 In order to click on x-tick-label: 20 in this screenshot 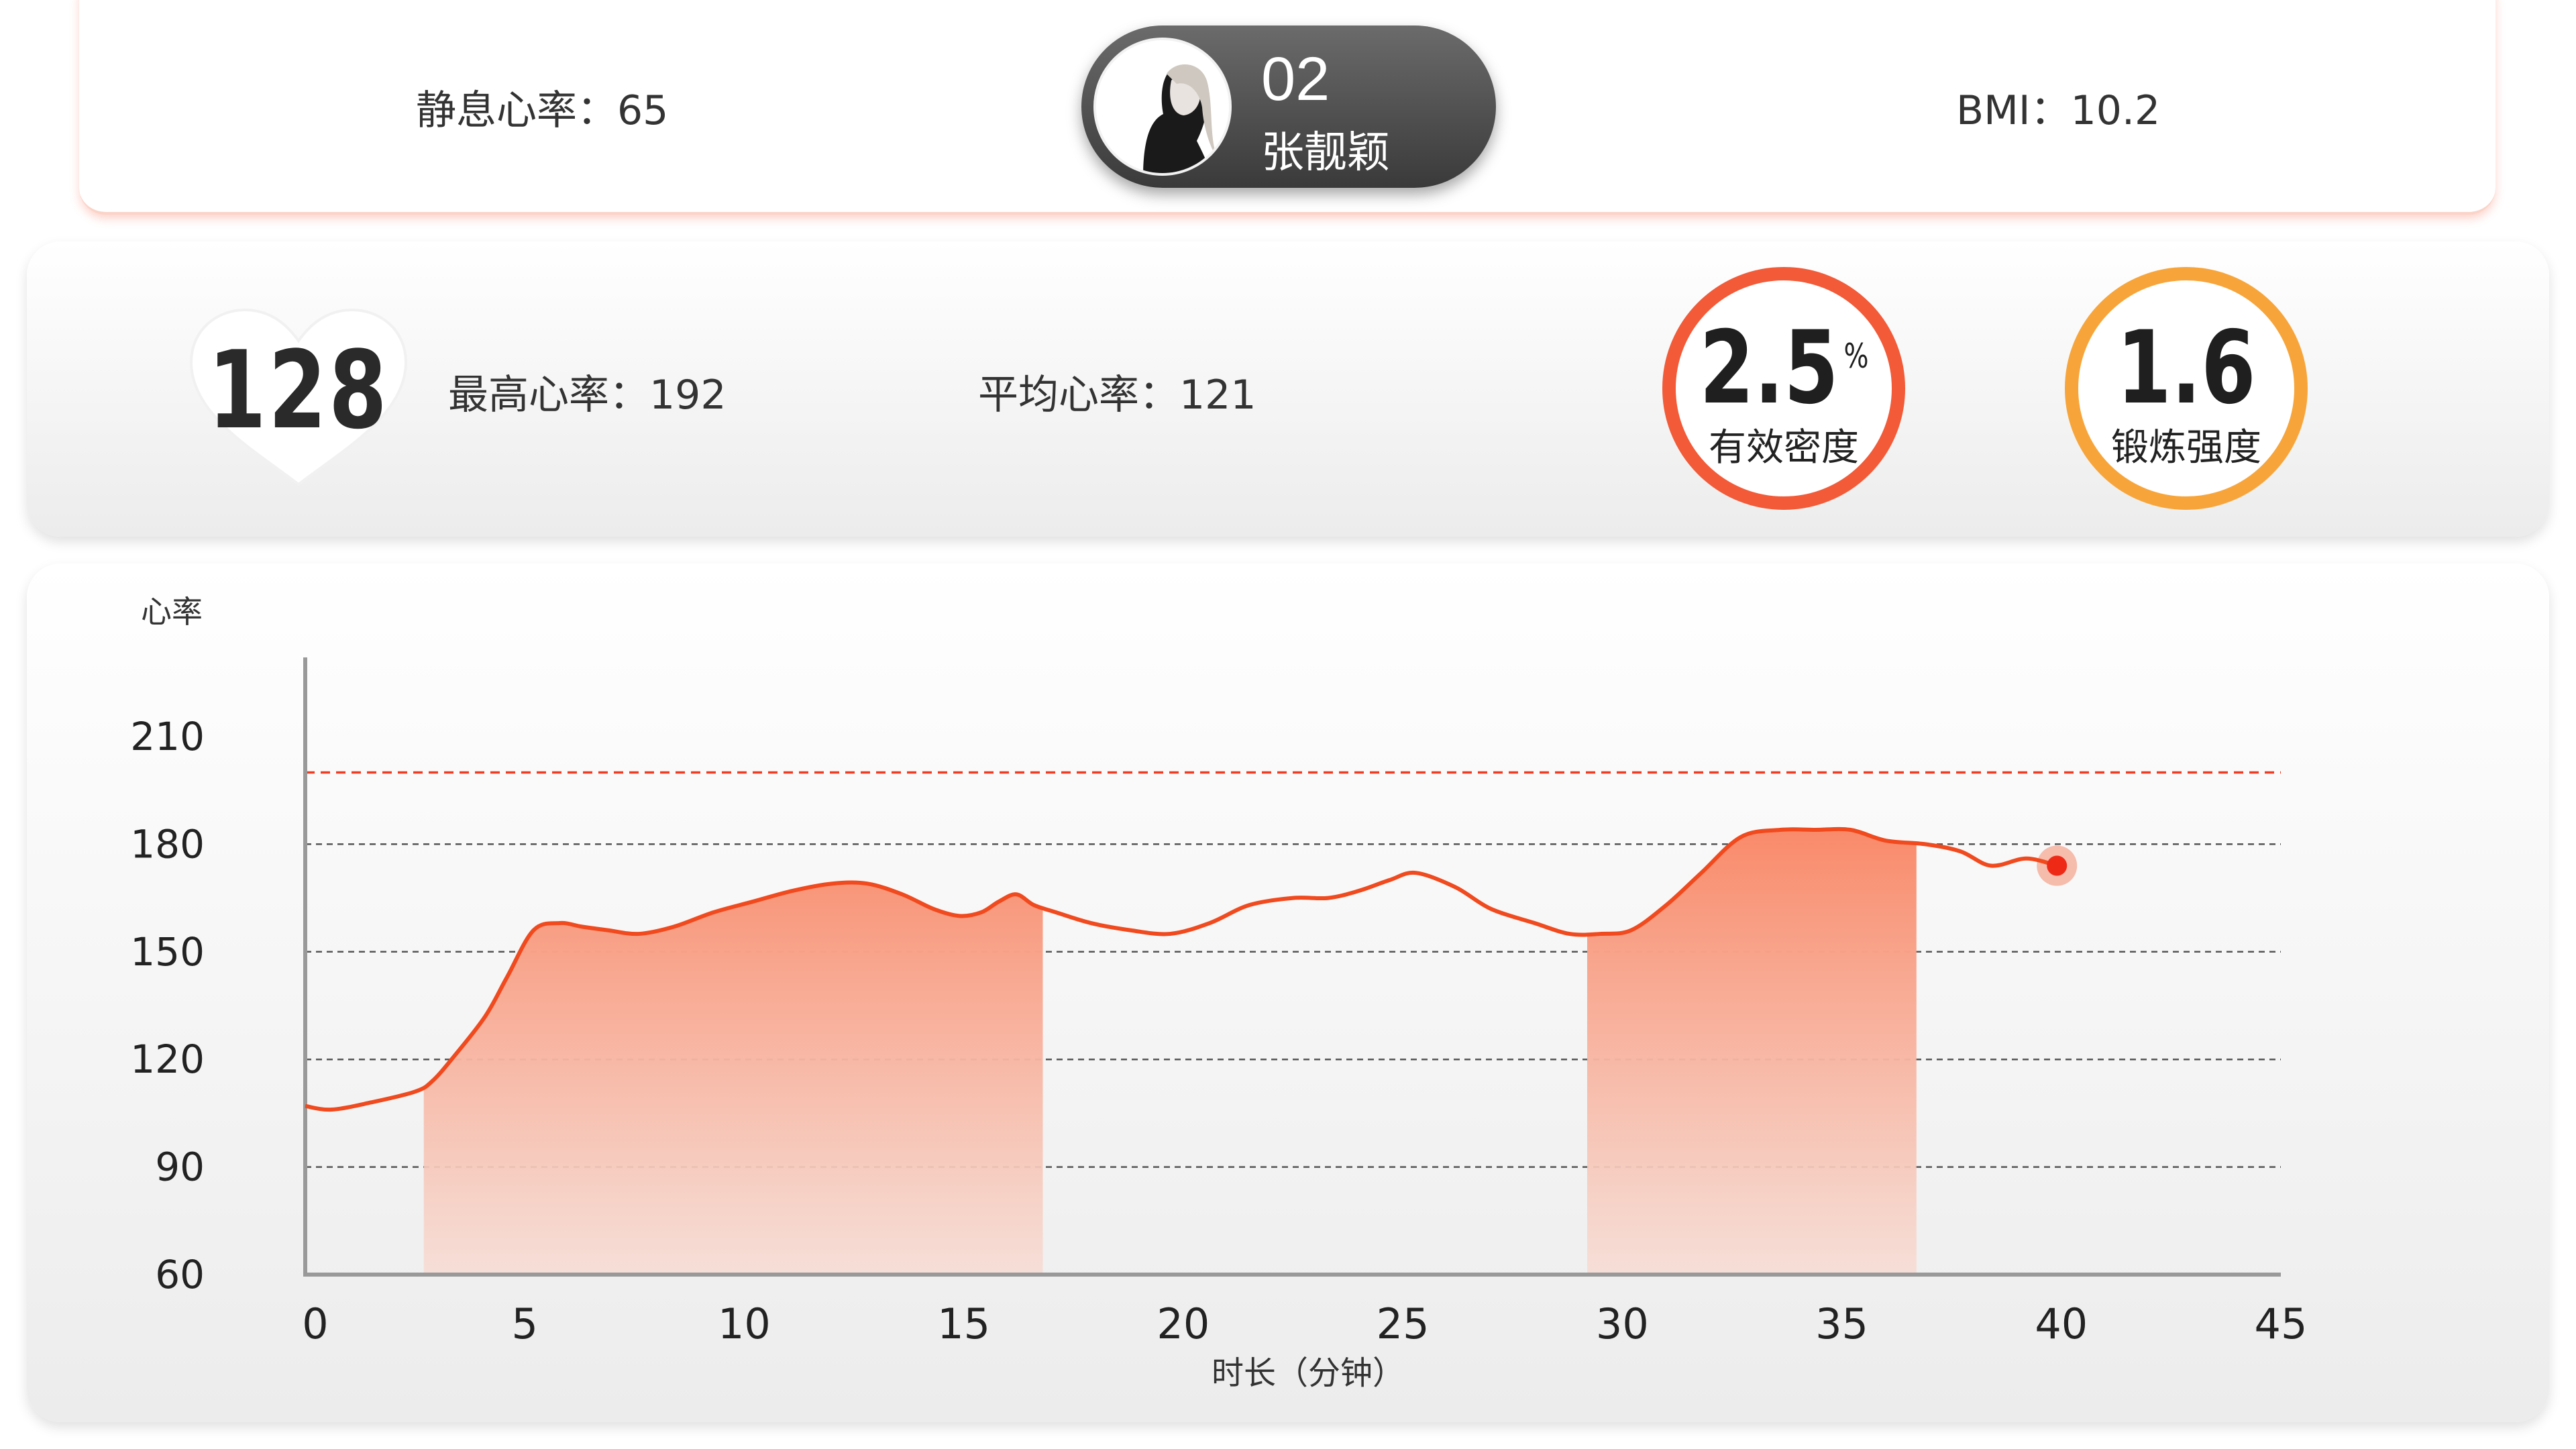, I will do `click(1183, 1323)`.